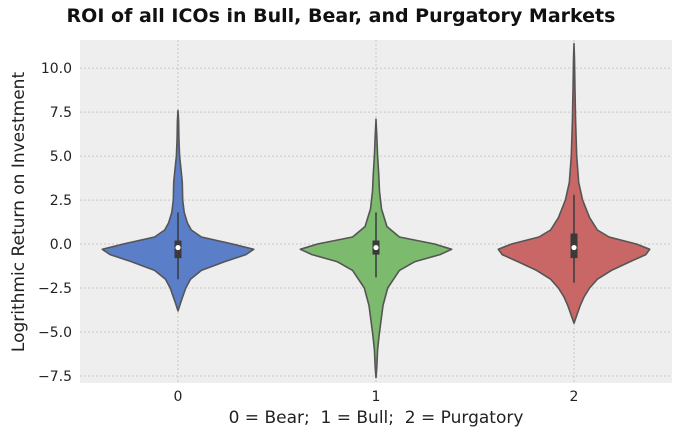 The width and height of the screenshot is (682, 441). I want to click on x-axis-label: 0 = Bear; 1 = Bull; 2 = Purgatory, so click(376, 418).